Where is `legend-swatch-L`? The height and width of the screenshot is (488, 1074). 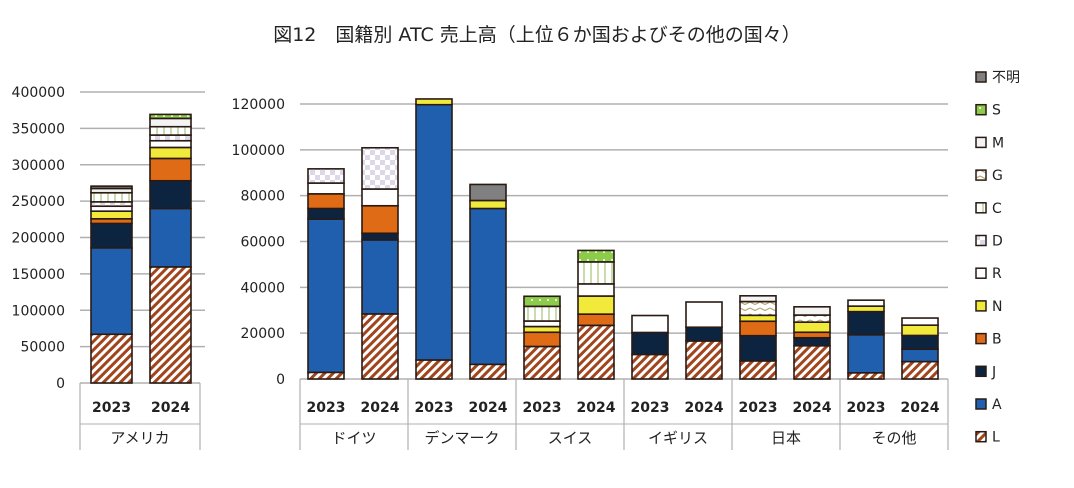 legend-swatch-L is located at coordinates (981, 436).